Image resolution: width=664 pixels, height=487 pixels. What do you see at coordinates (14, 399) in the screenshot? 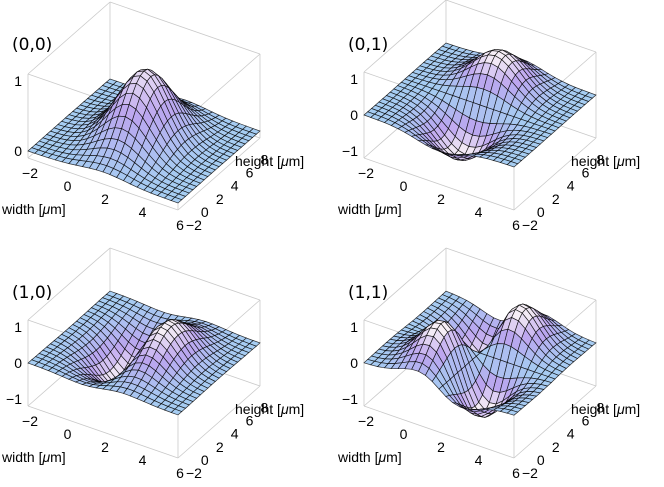
I see `z-tick-label: −1` at bounding box center [14, 399].